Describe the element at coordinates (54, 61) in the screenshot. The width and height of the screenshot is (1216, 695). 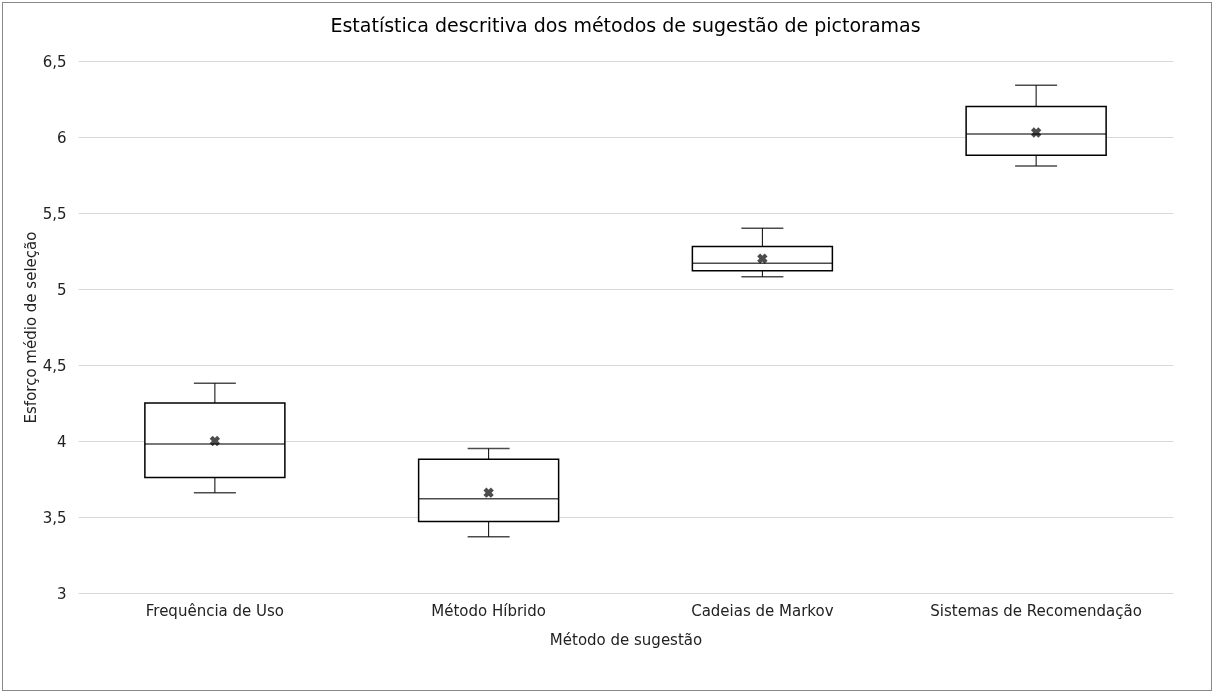
I see `y-tick-label: 6,5` at that location.